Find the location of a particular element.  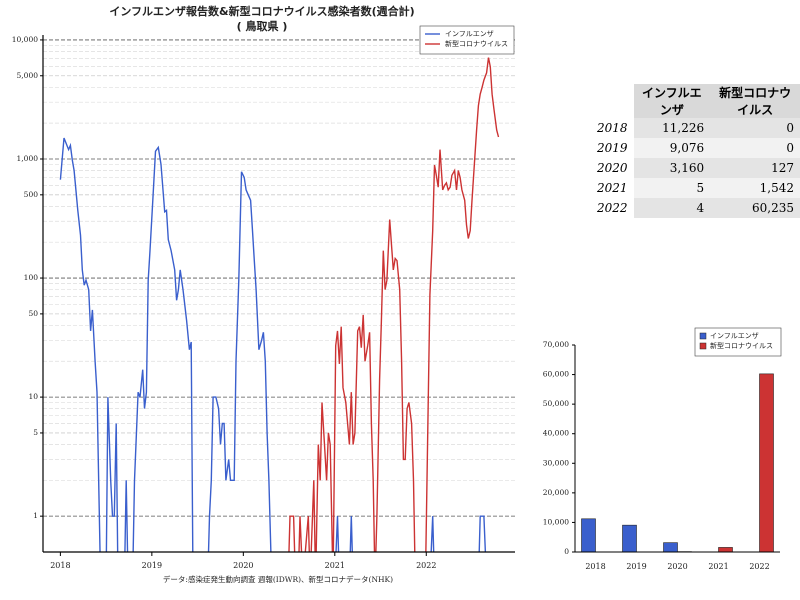

y-tick-label: 70,000 is located at coordinates (556, 344).